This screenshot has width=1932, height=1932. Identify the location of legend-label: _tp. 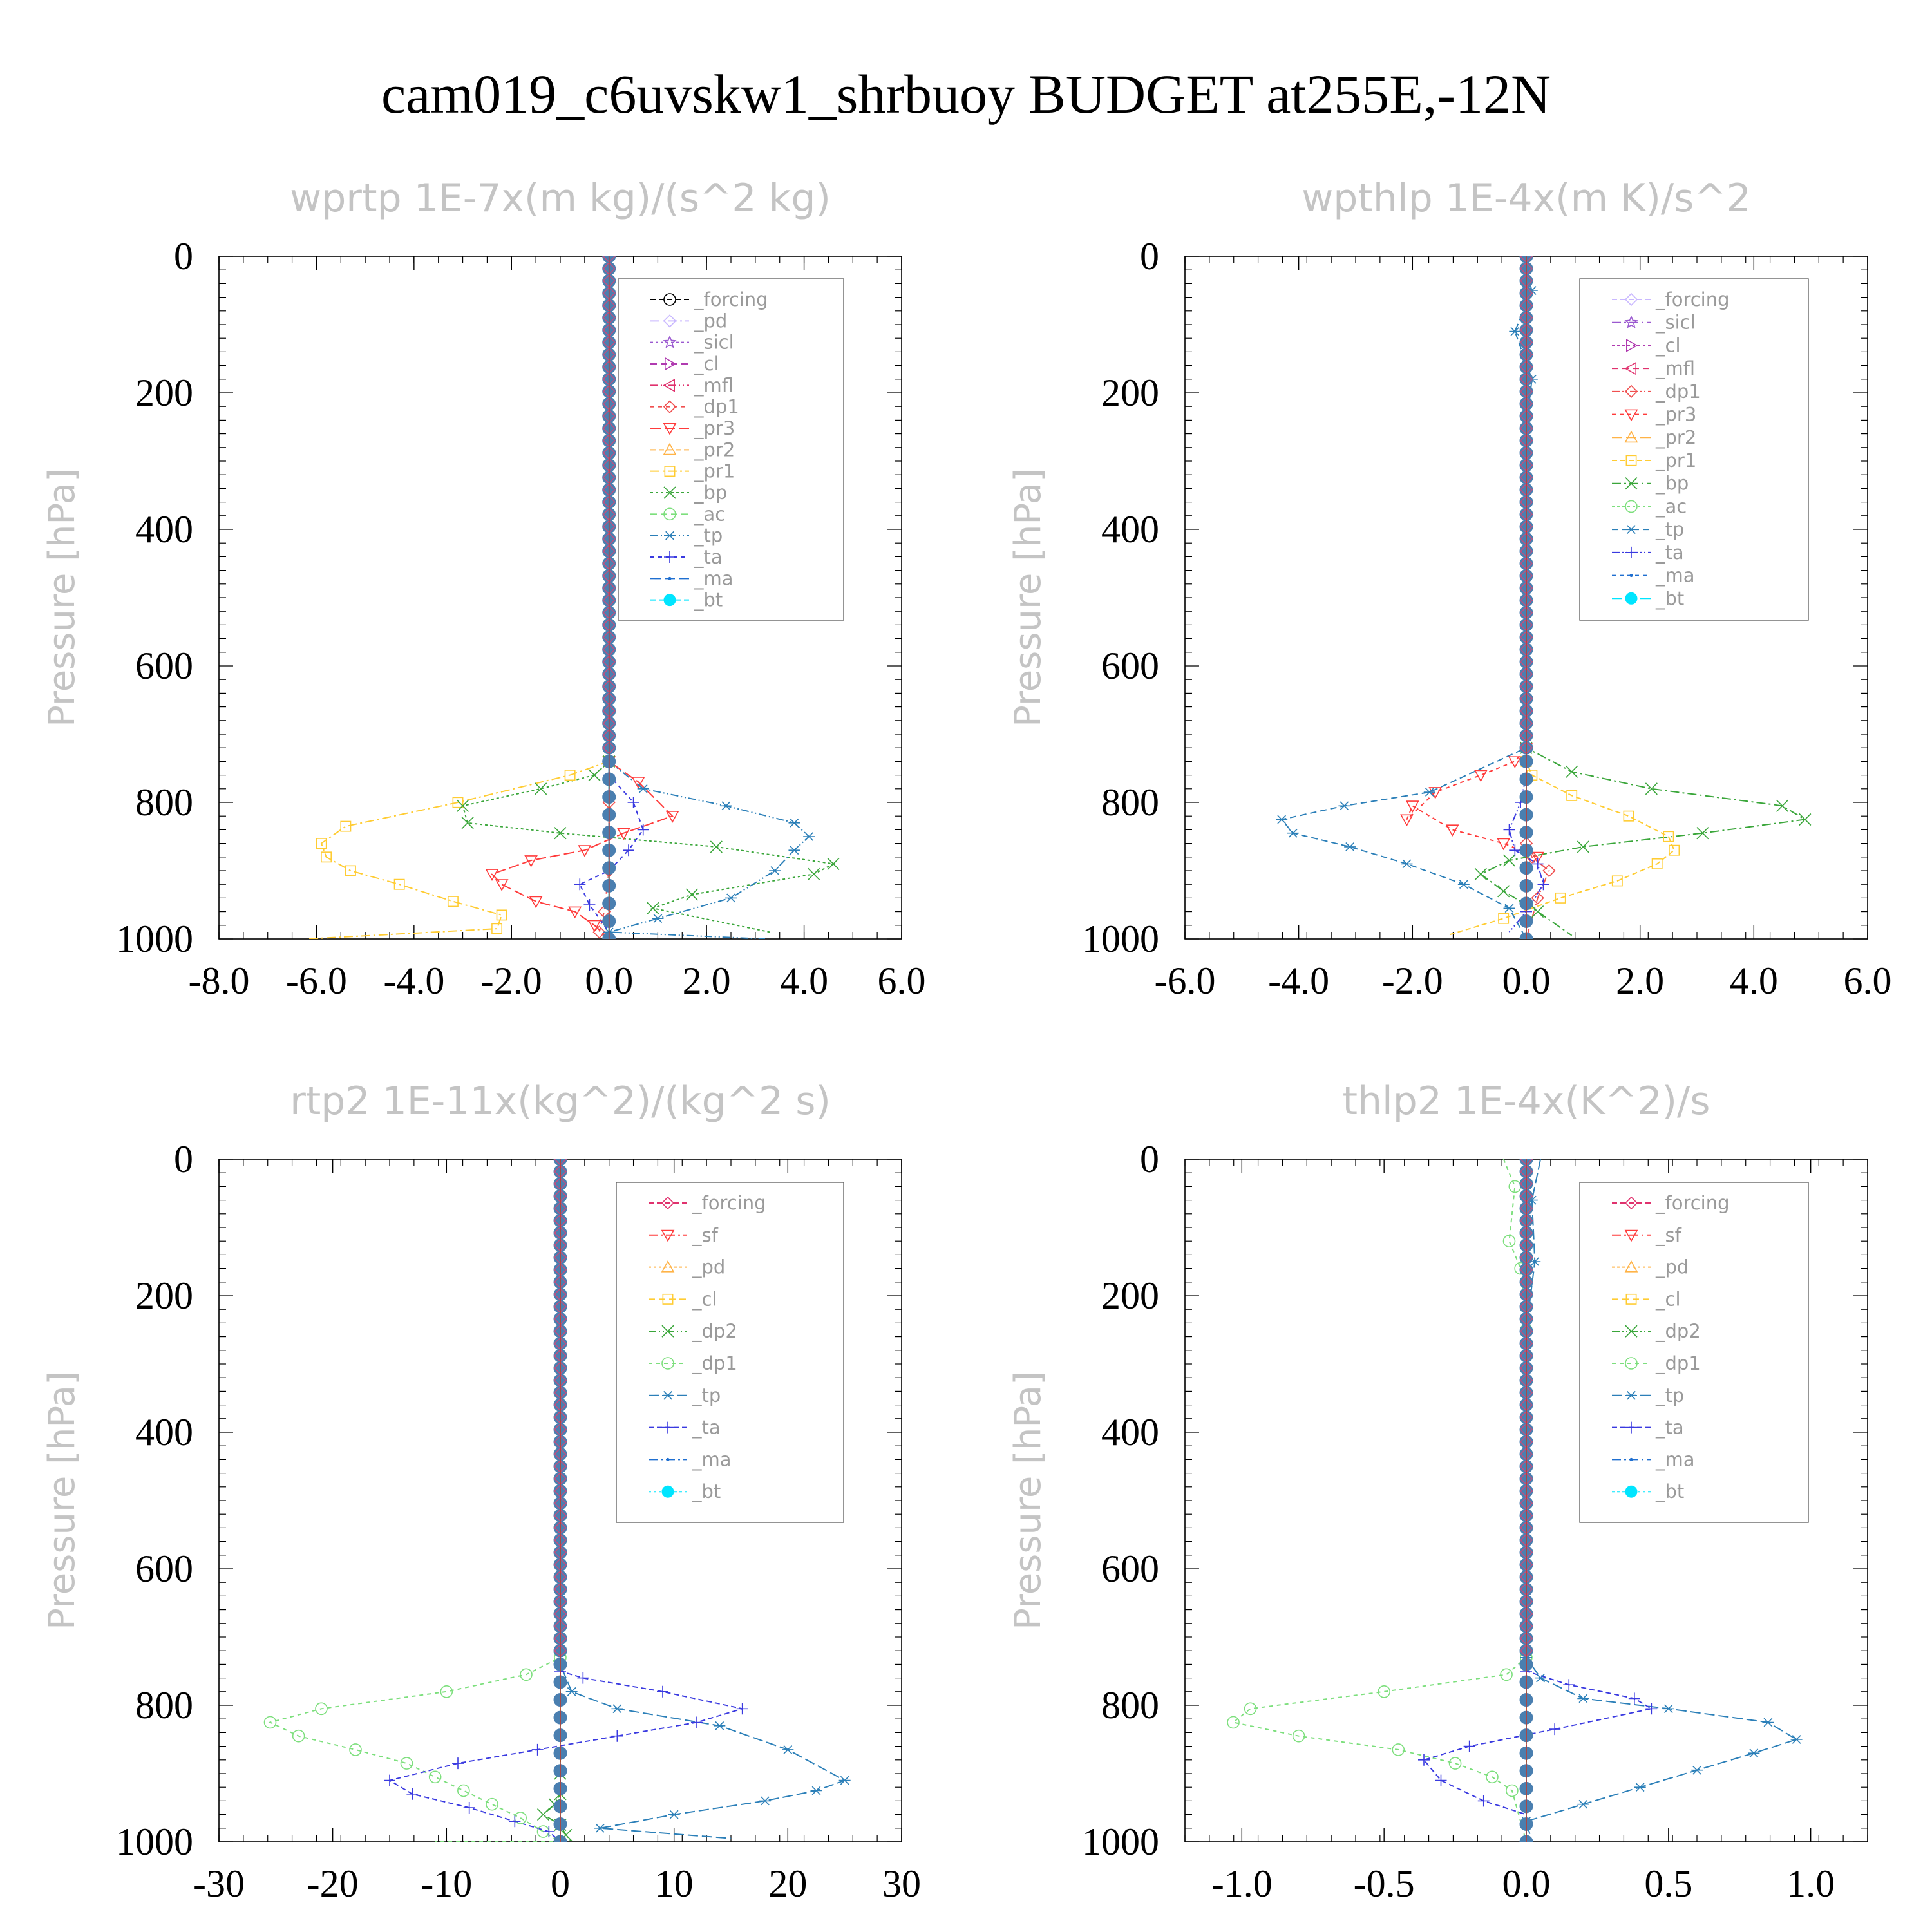
(1669, 529).